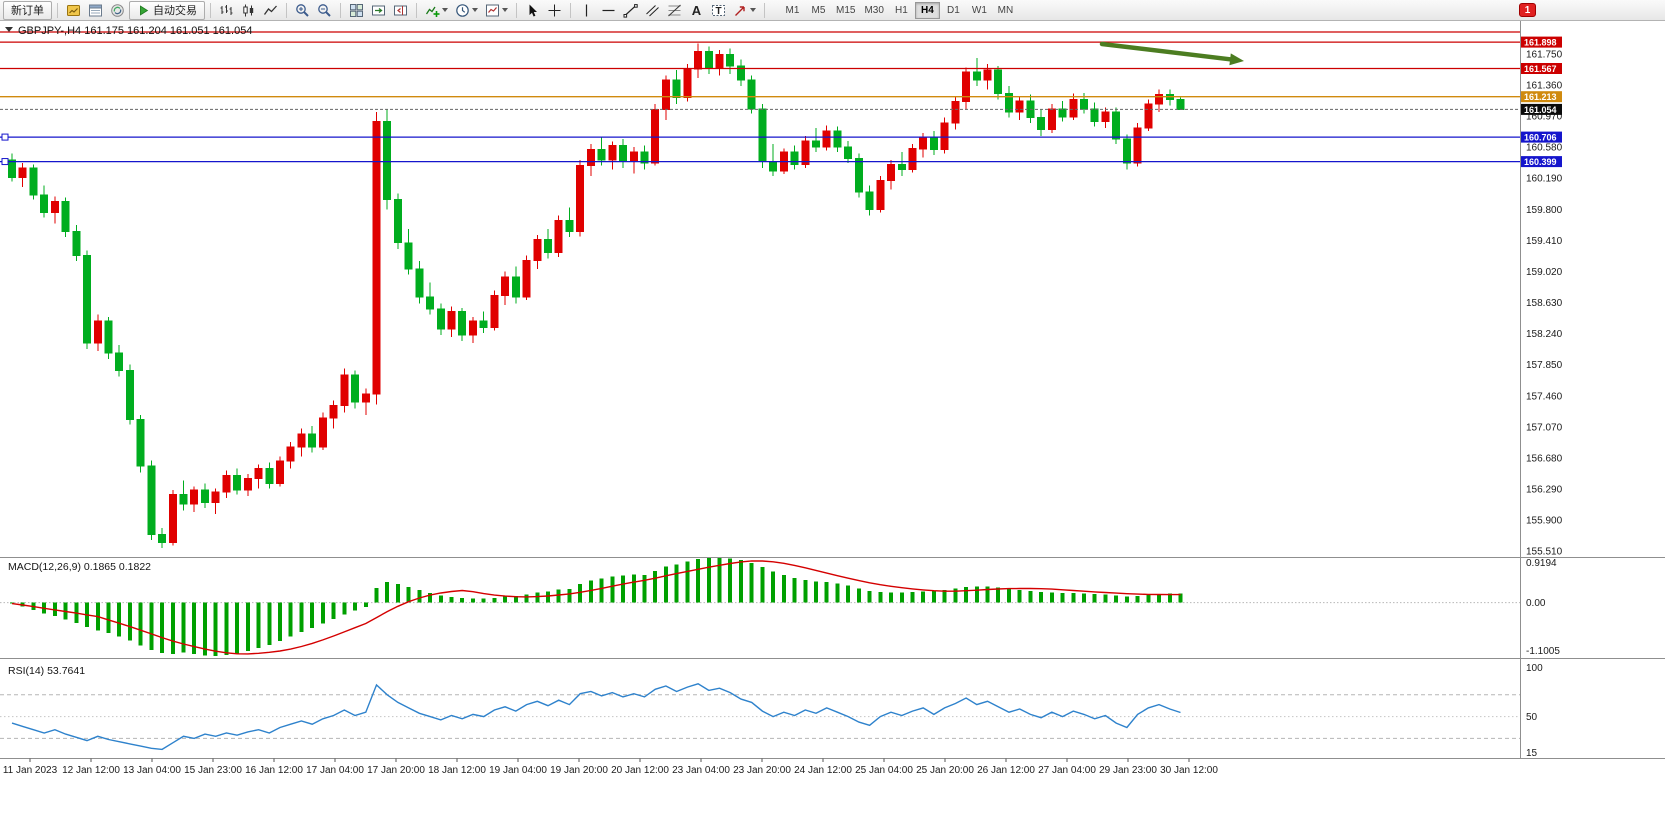 The height and width of the screenshot is (831, 1665). I want to click on price-tick-label: 159.800, so click(1544, 210).